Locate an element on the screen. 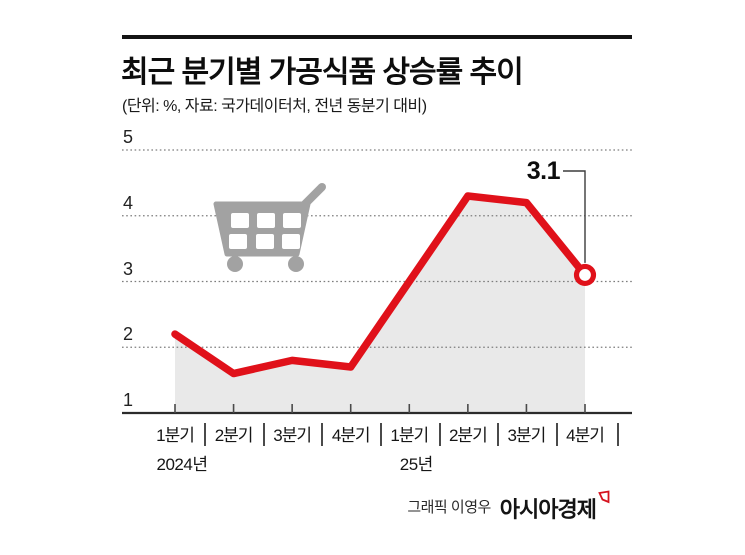 The image size is (745, 555). credit-text: 그래픽 이영우 is located at coordinates (449, 507).